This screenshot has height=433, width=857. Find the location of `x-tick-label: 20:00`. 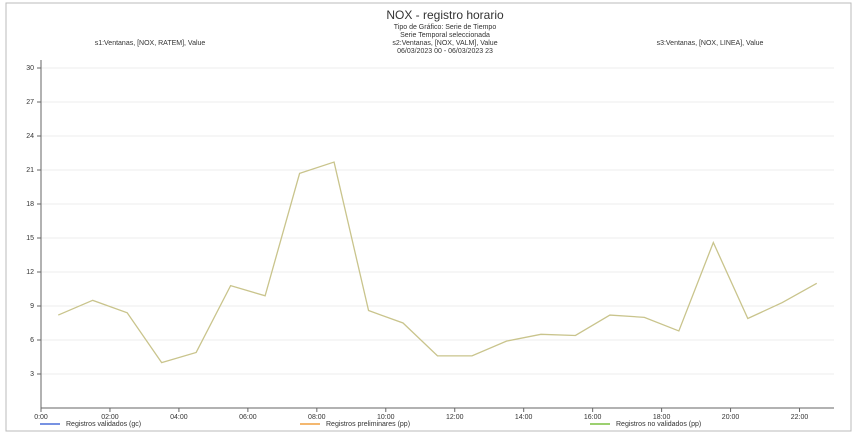

x-tick-label: 20:00 is located at coordinates (731, 417).